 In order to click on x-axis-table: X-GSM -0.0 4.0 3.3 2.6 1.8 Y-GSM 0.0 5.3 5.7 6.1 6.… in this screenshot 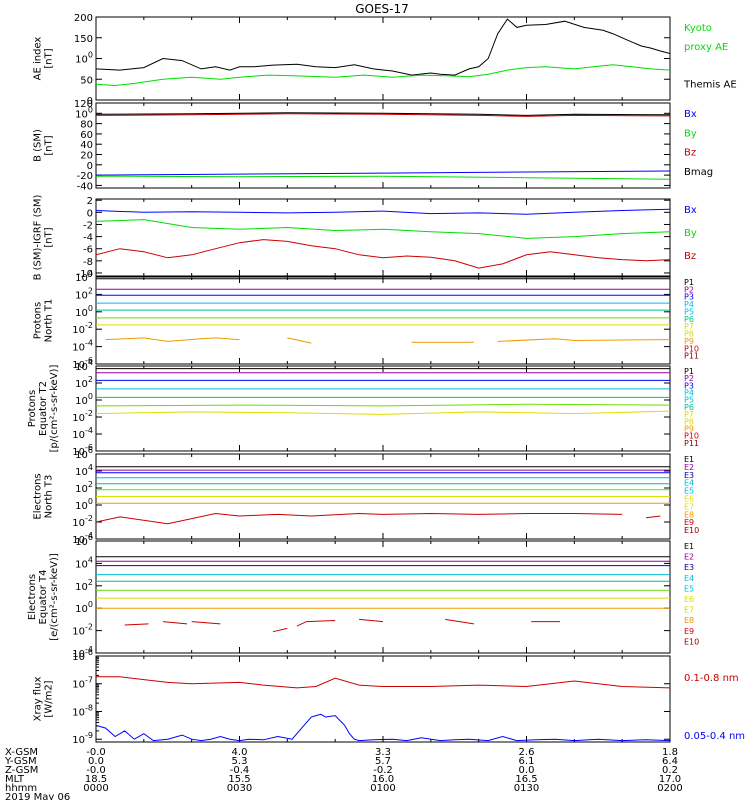, I will do `click(343, 773)`.